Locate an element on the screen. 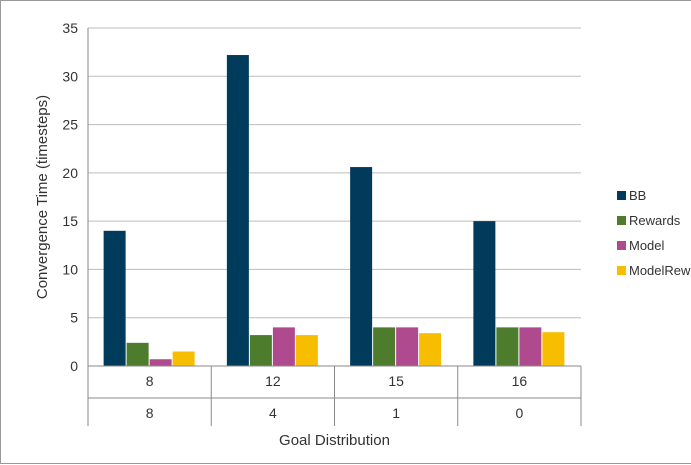 Image resolution: width=691 pixels, height=465 pixels. y-tick-label: 20 is located at coordinates (70, 173).